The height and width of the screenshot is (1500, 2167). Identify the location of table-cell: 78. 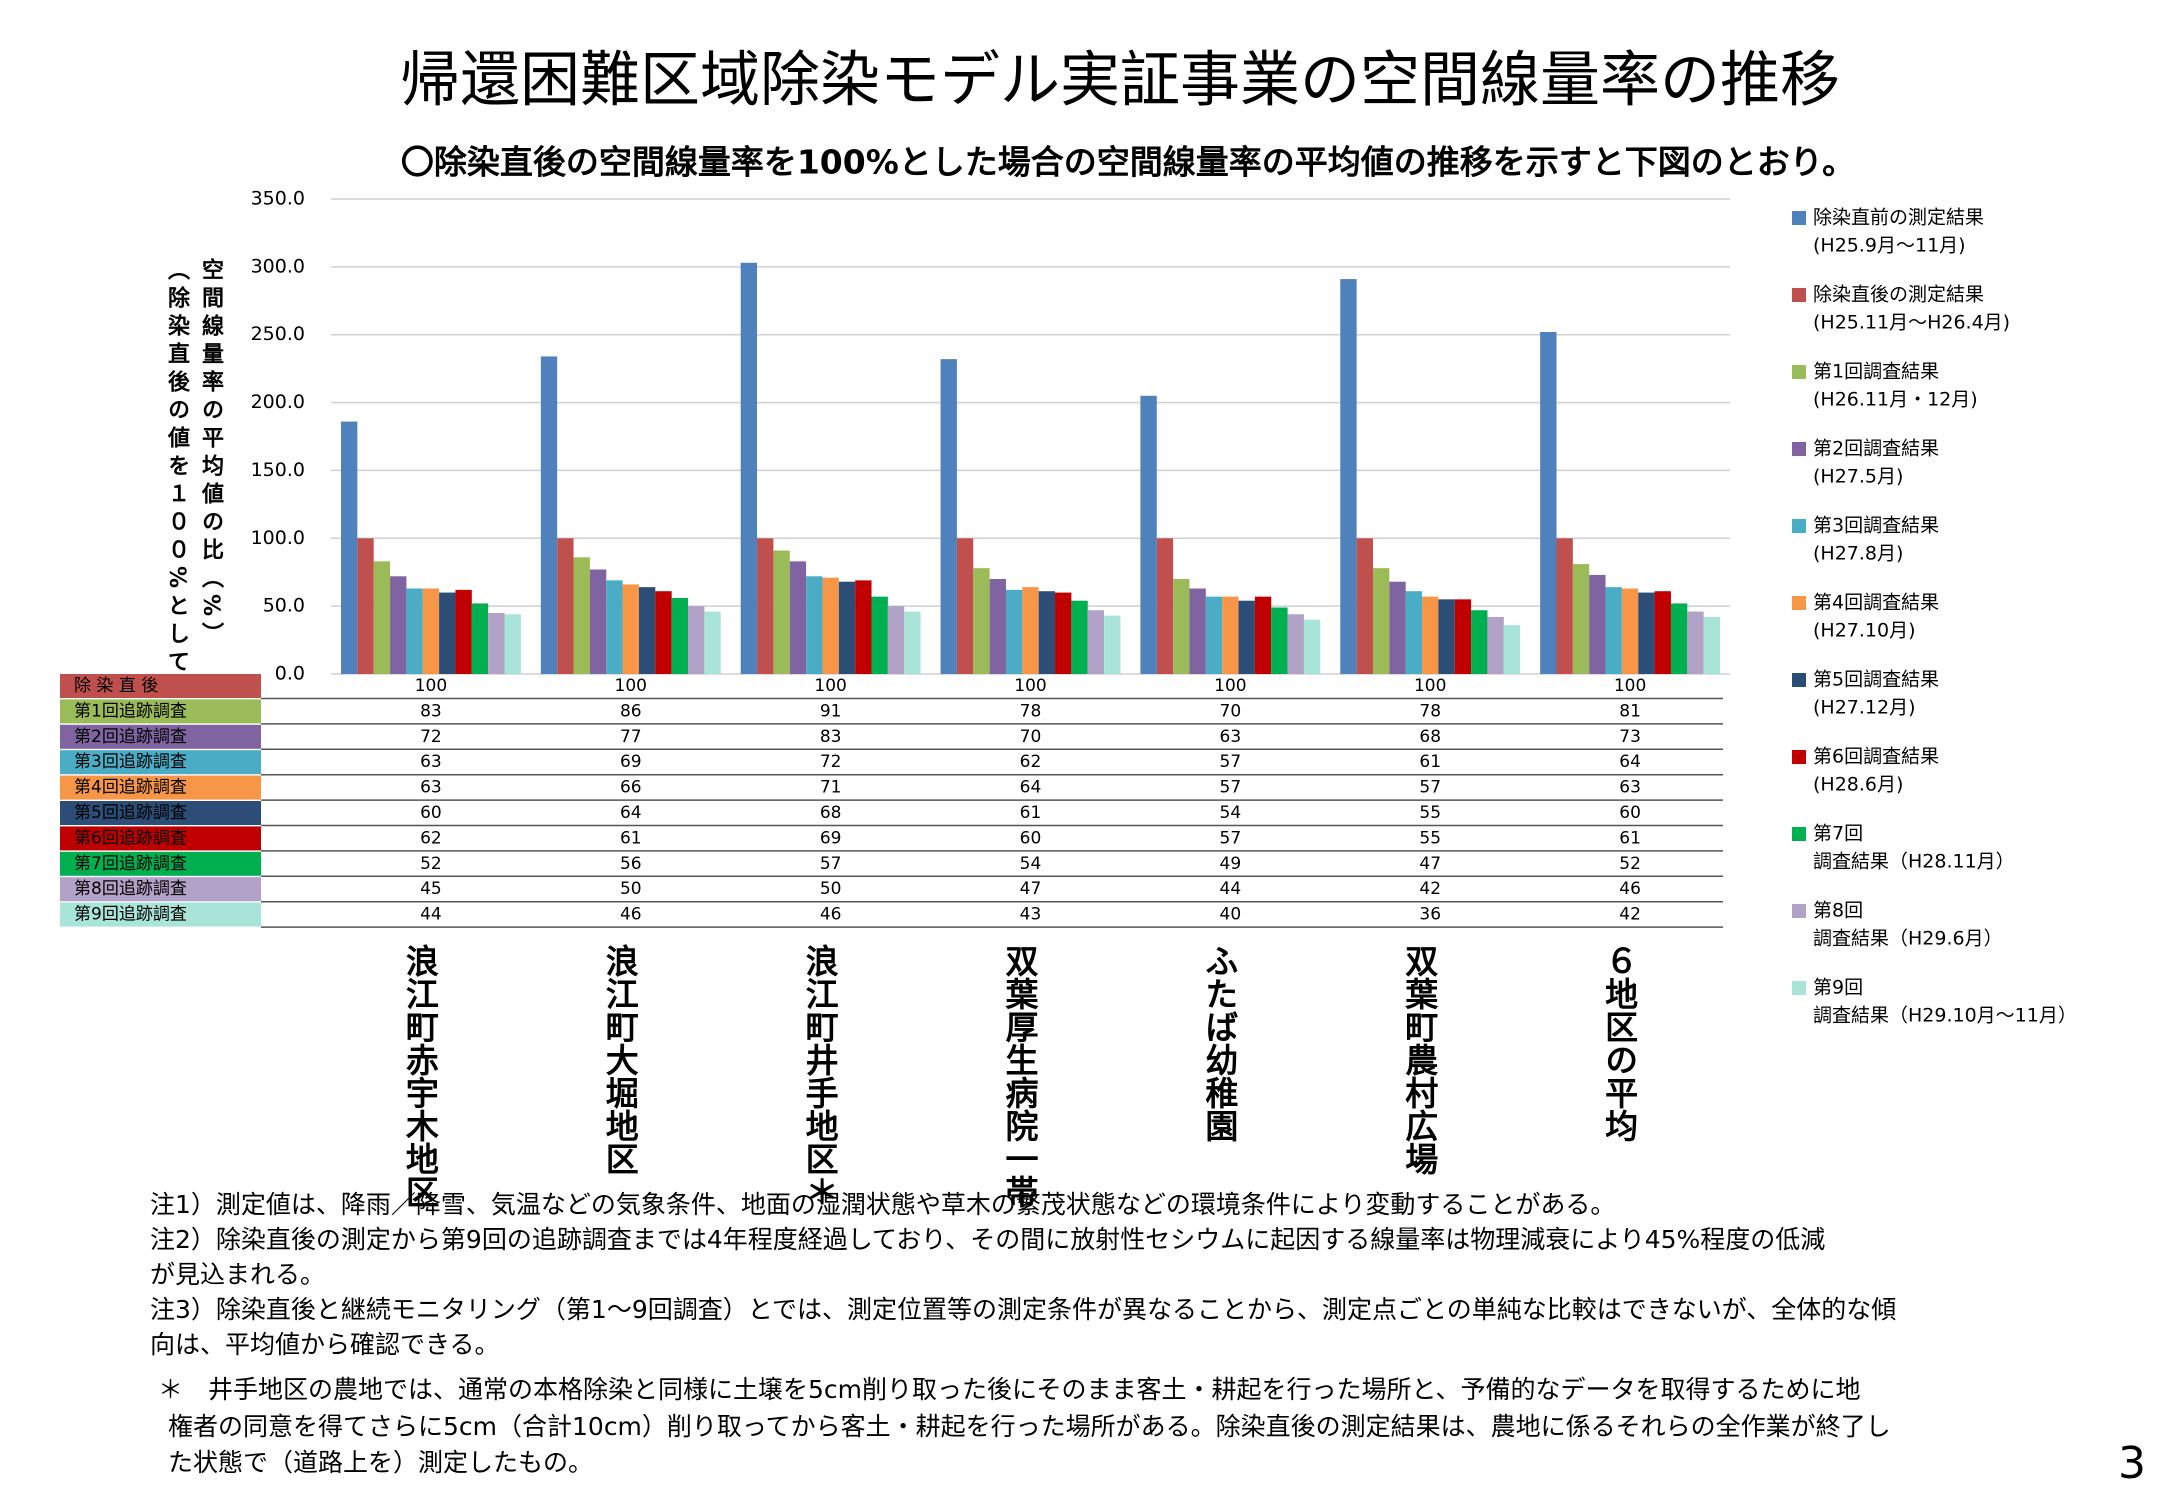
(1430, 711).